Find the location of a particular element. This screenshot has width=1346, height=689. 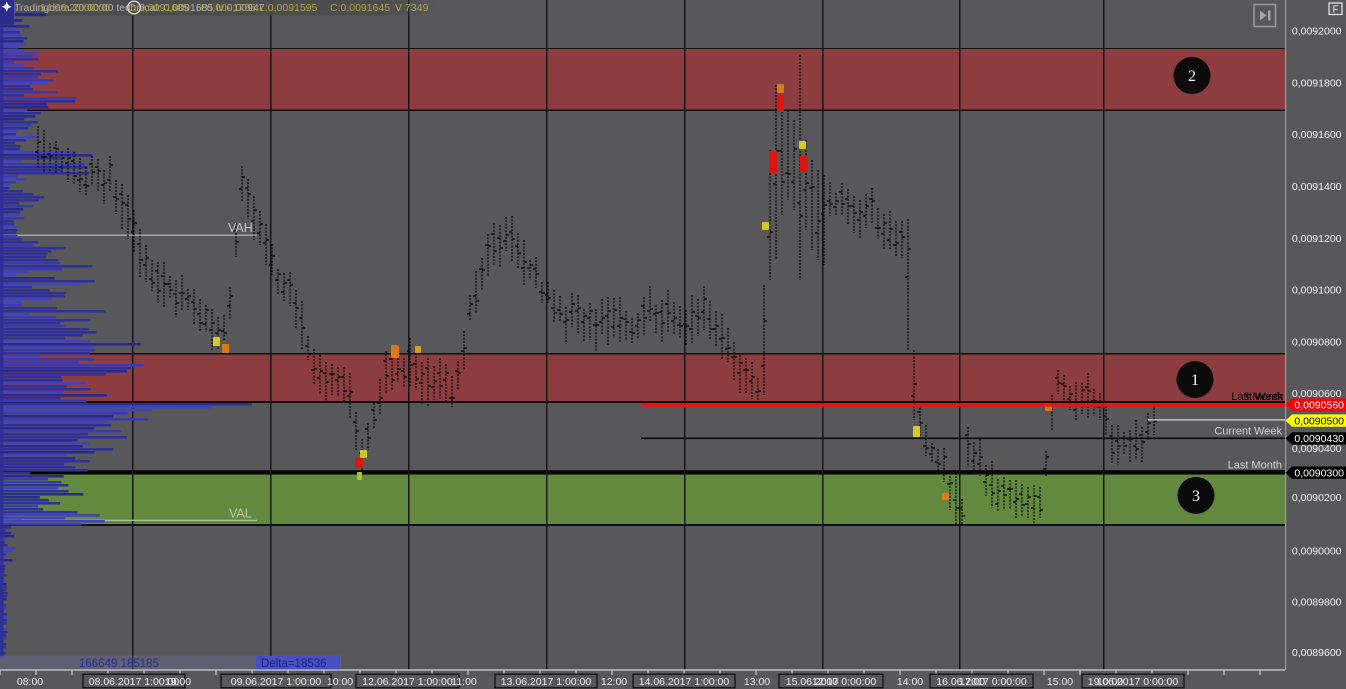

svg-text: 0,0091800 is located at coordinates (1317, 83).